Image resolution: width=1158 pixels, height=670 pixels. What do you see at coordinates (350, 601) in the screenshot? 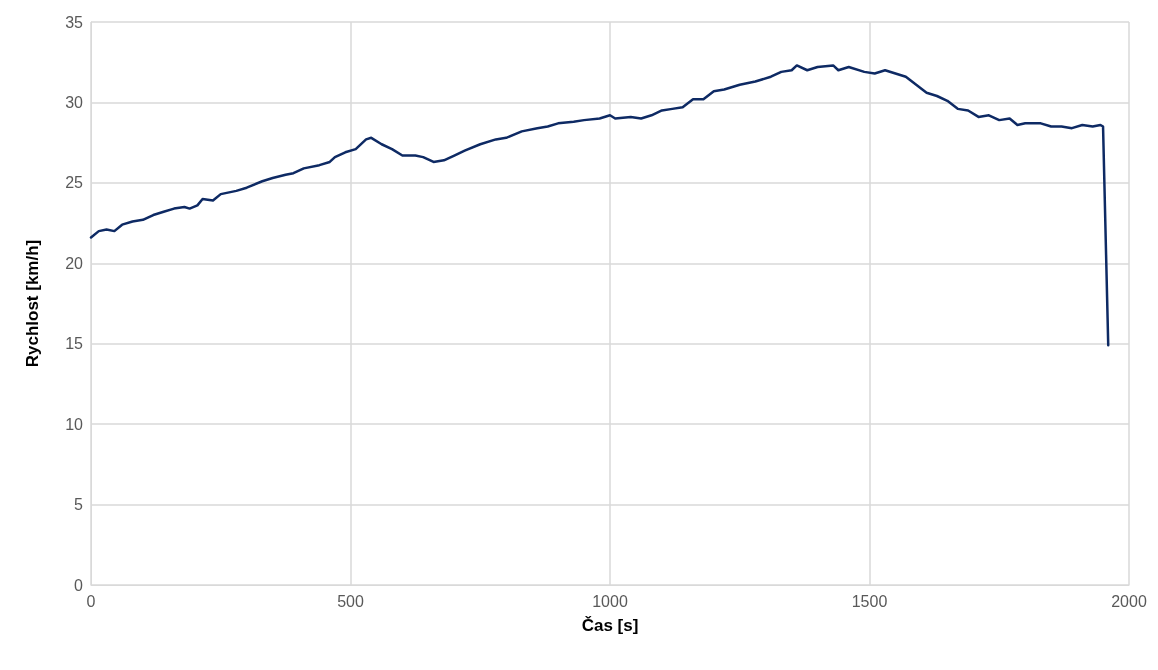
I see `x-tick-label: 500` at bounding box center [350, 601].